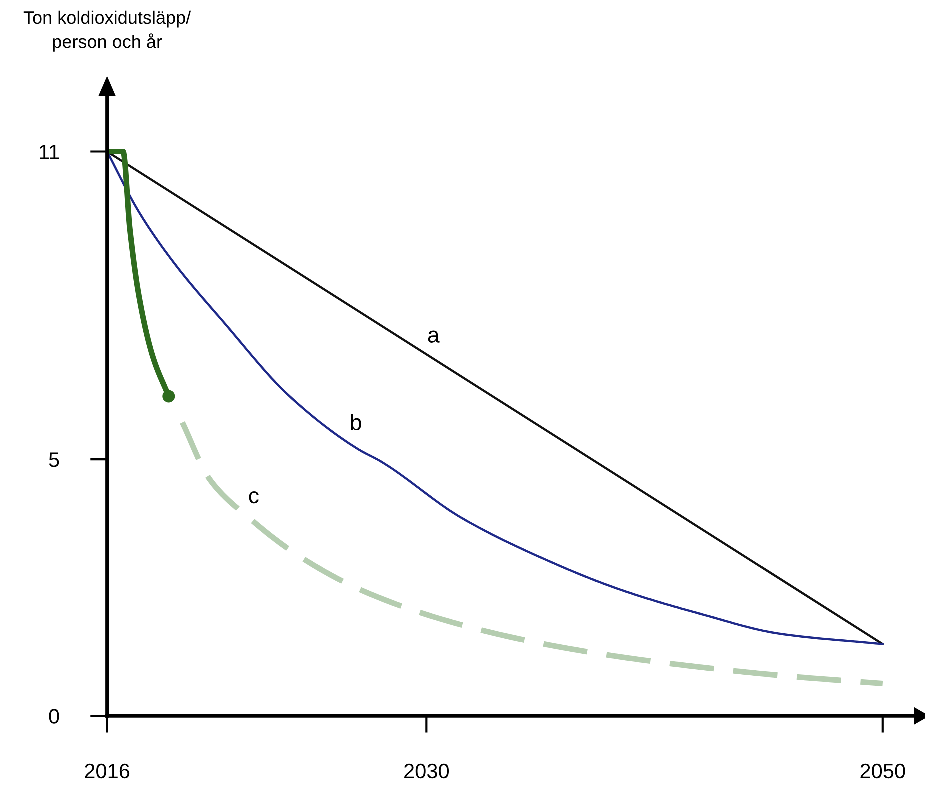  Describe the element at coordinates (50, 152) in the screenshot. I see `y-tick-label: 11` at that location.